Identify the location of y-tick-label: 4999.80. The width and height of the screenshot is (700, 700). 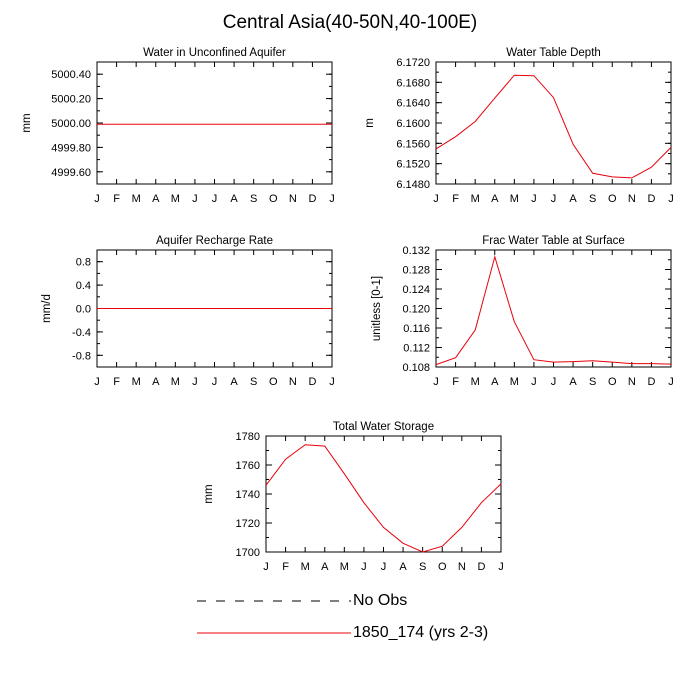
(71, 148).